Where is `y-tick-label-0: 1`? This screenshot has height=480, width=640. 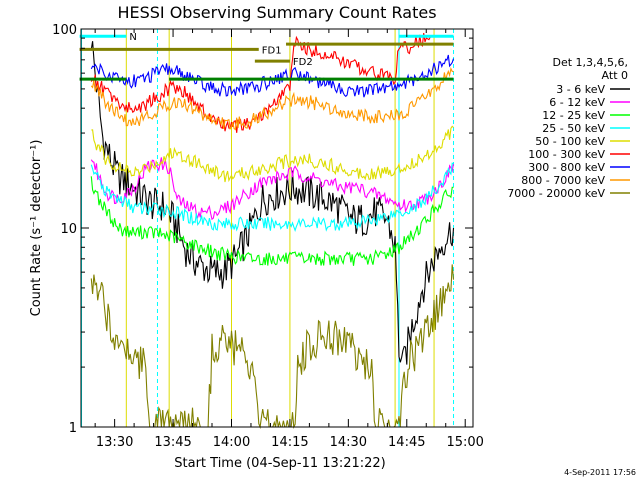 y-tick-label-0: 1 is located at coordinates (73, 428).